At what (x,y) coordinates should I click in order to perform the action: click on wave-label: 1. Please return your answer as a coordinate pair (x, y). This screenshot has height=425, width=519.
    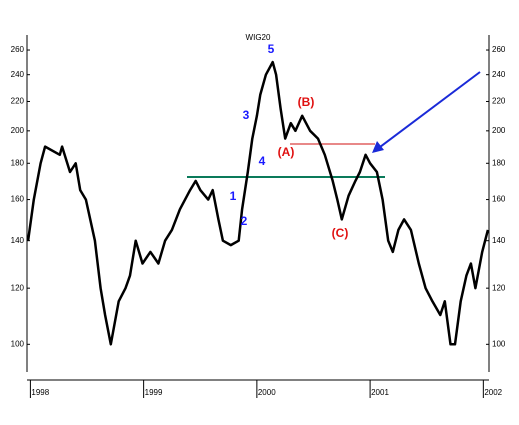
    Looking at the image, I should click on (233, 196).